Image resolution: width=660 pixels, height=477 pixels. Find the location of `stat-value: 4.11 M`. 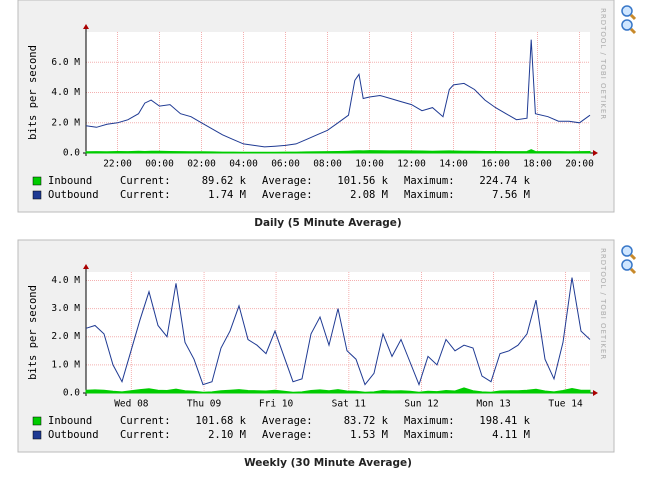

stat-value: 4.11 M is located at coordinates (511, 435).